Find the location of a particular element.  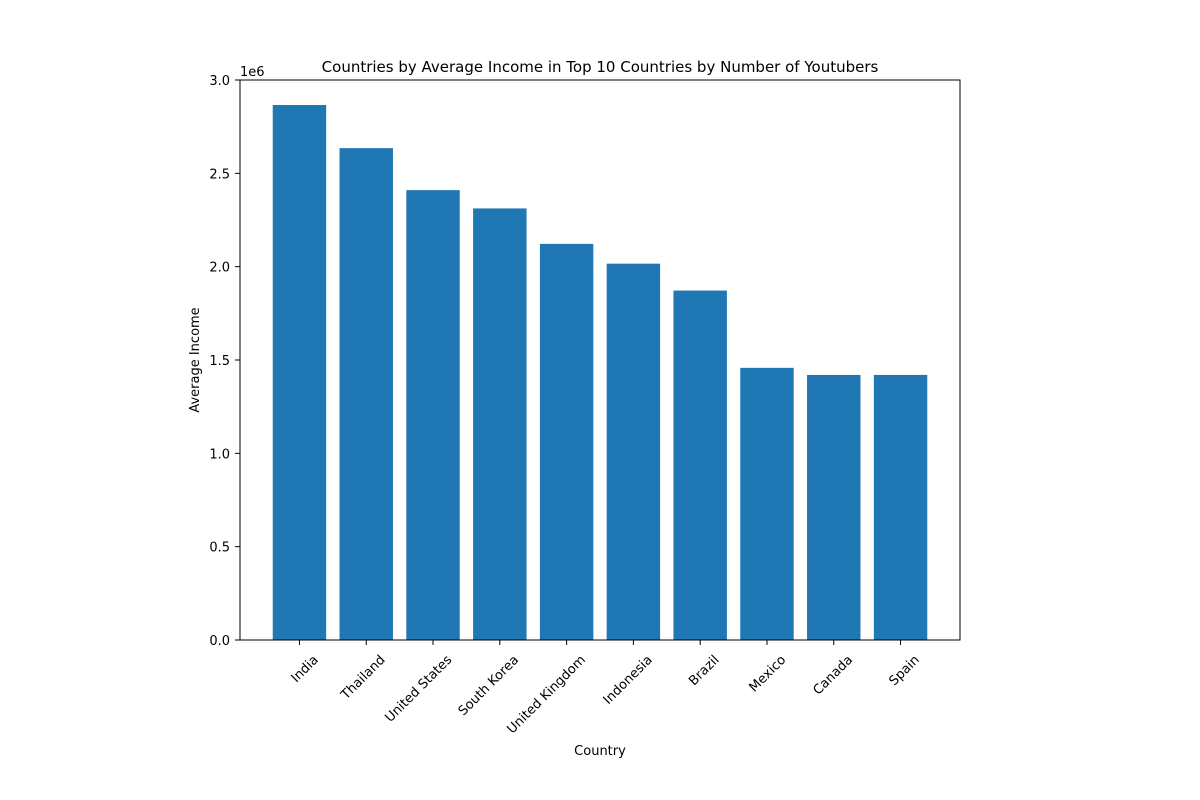

bar-canada is located at coordinates (834, 507).